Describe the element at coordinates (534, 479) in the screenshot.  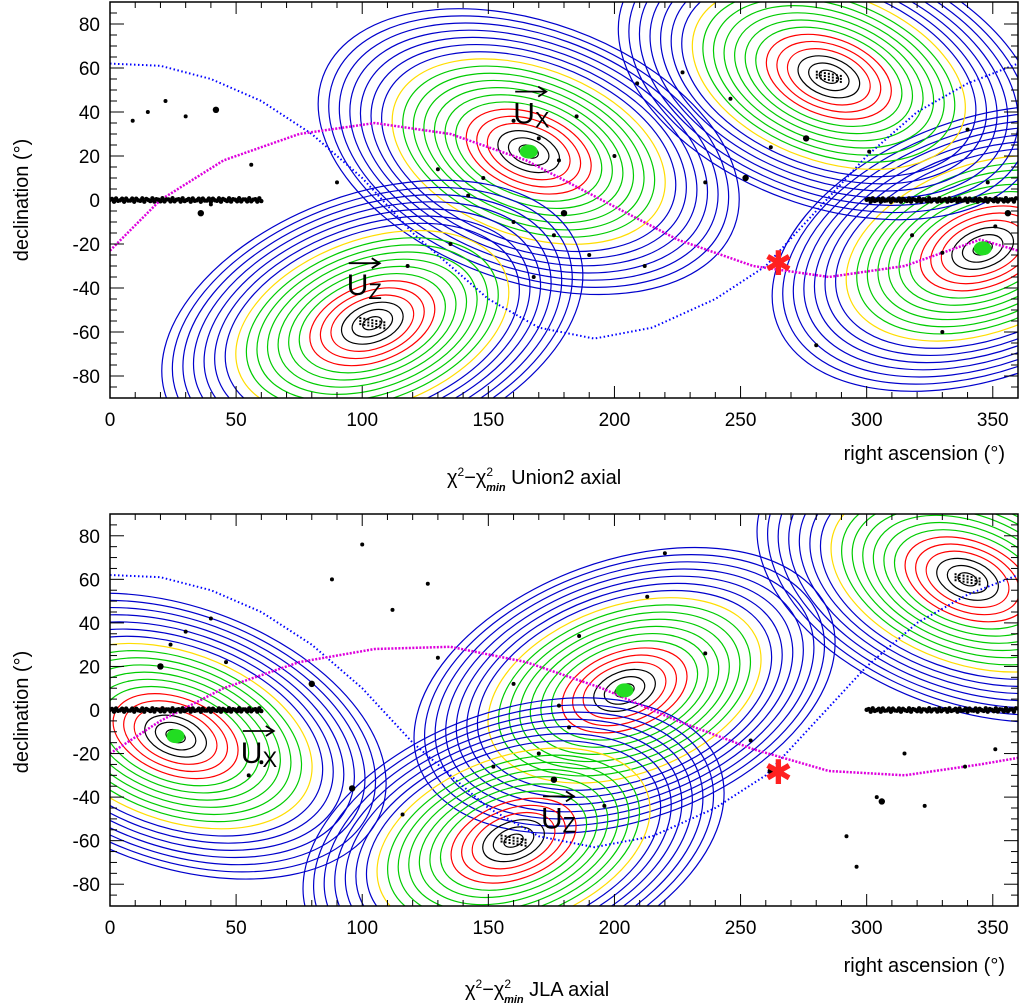
I see `panel-title: χ2−χ2 min Union2 axial` at that location.